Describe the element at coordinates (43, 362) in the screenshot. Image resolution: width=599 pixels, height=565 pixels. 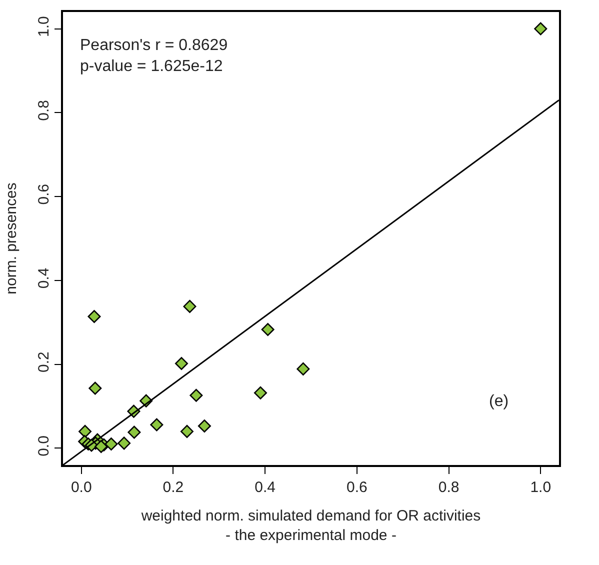
I see `y-tick-label: 0.2` at that location.